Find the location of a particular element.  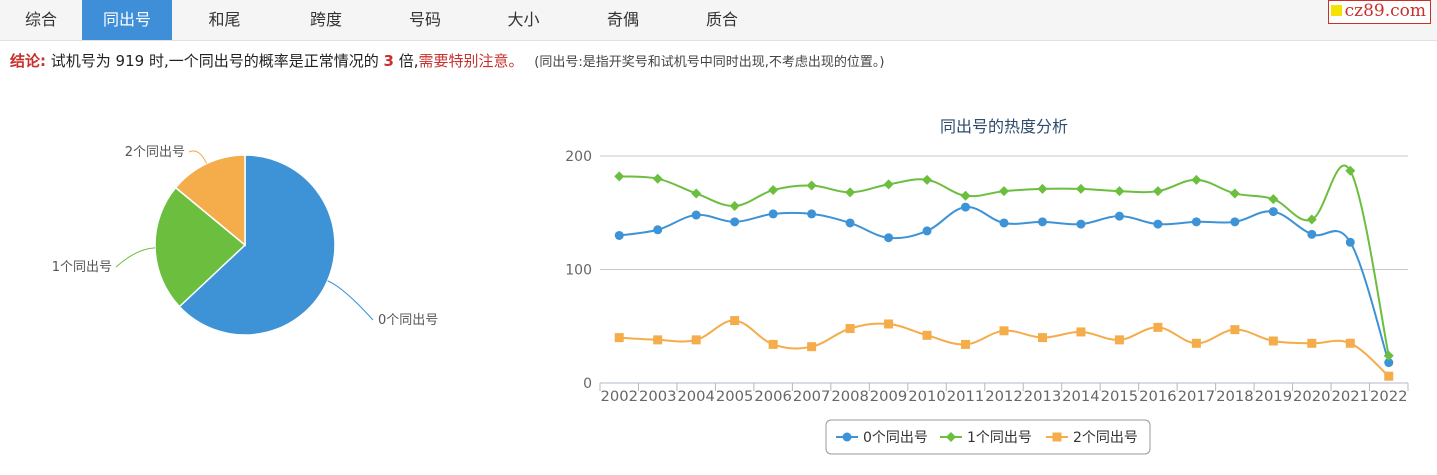

x-tick-label: 2019 is located at coordinates (1274, 397).